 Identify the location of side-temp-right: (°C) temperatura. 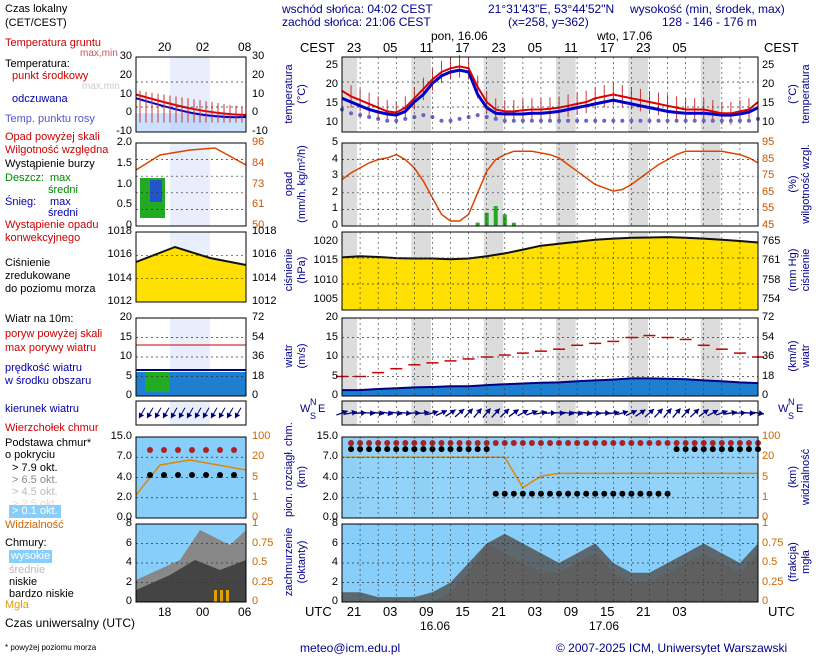
(799, 94).